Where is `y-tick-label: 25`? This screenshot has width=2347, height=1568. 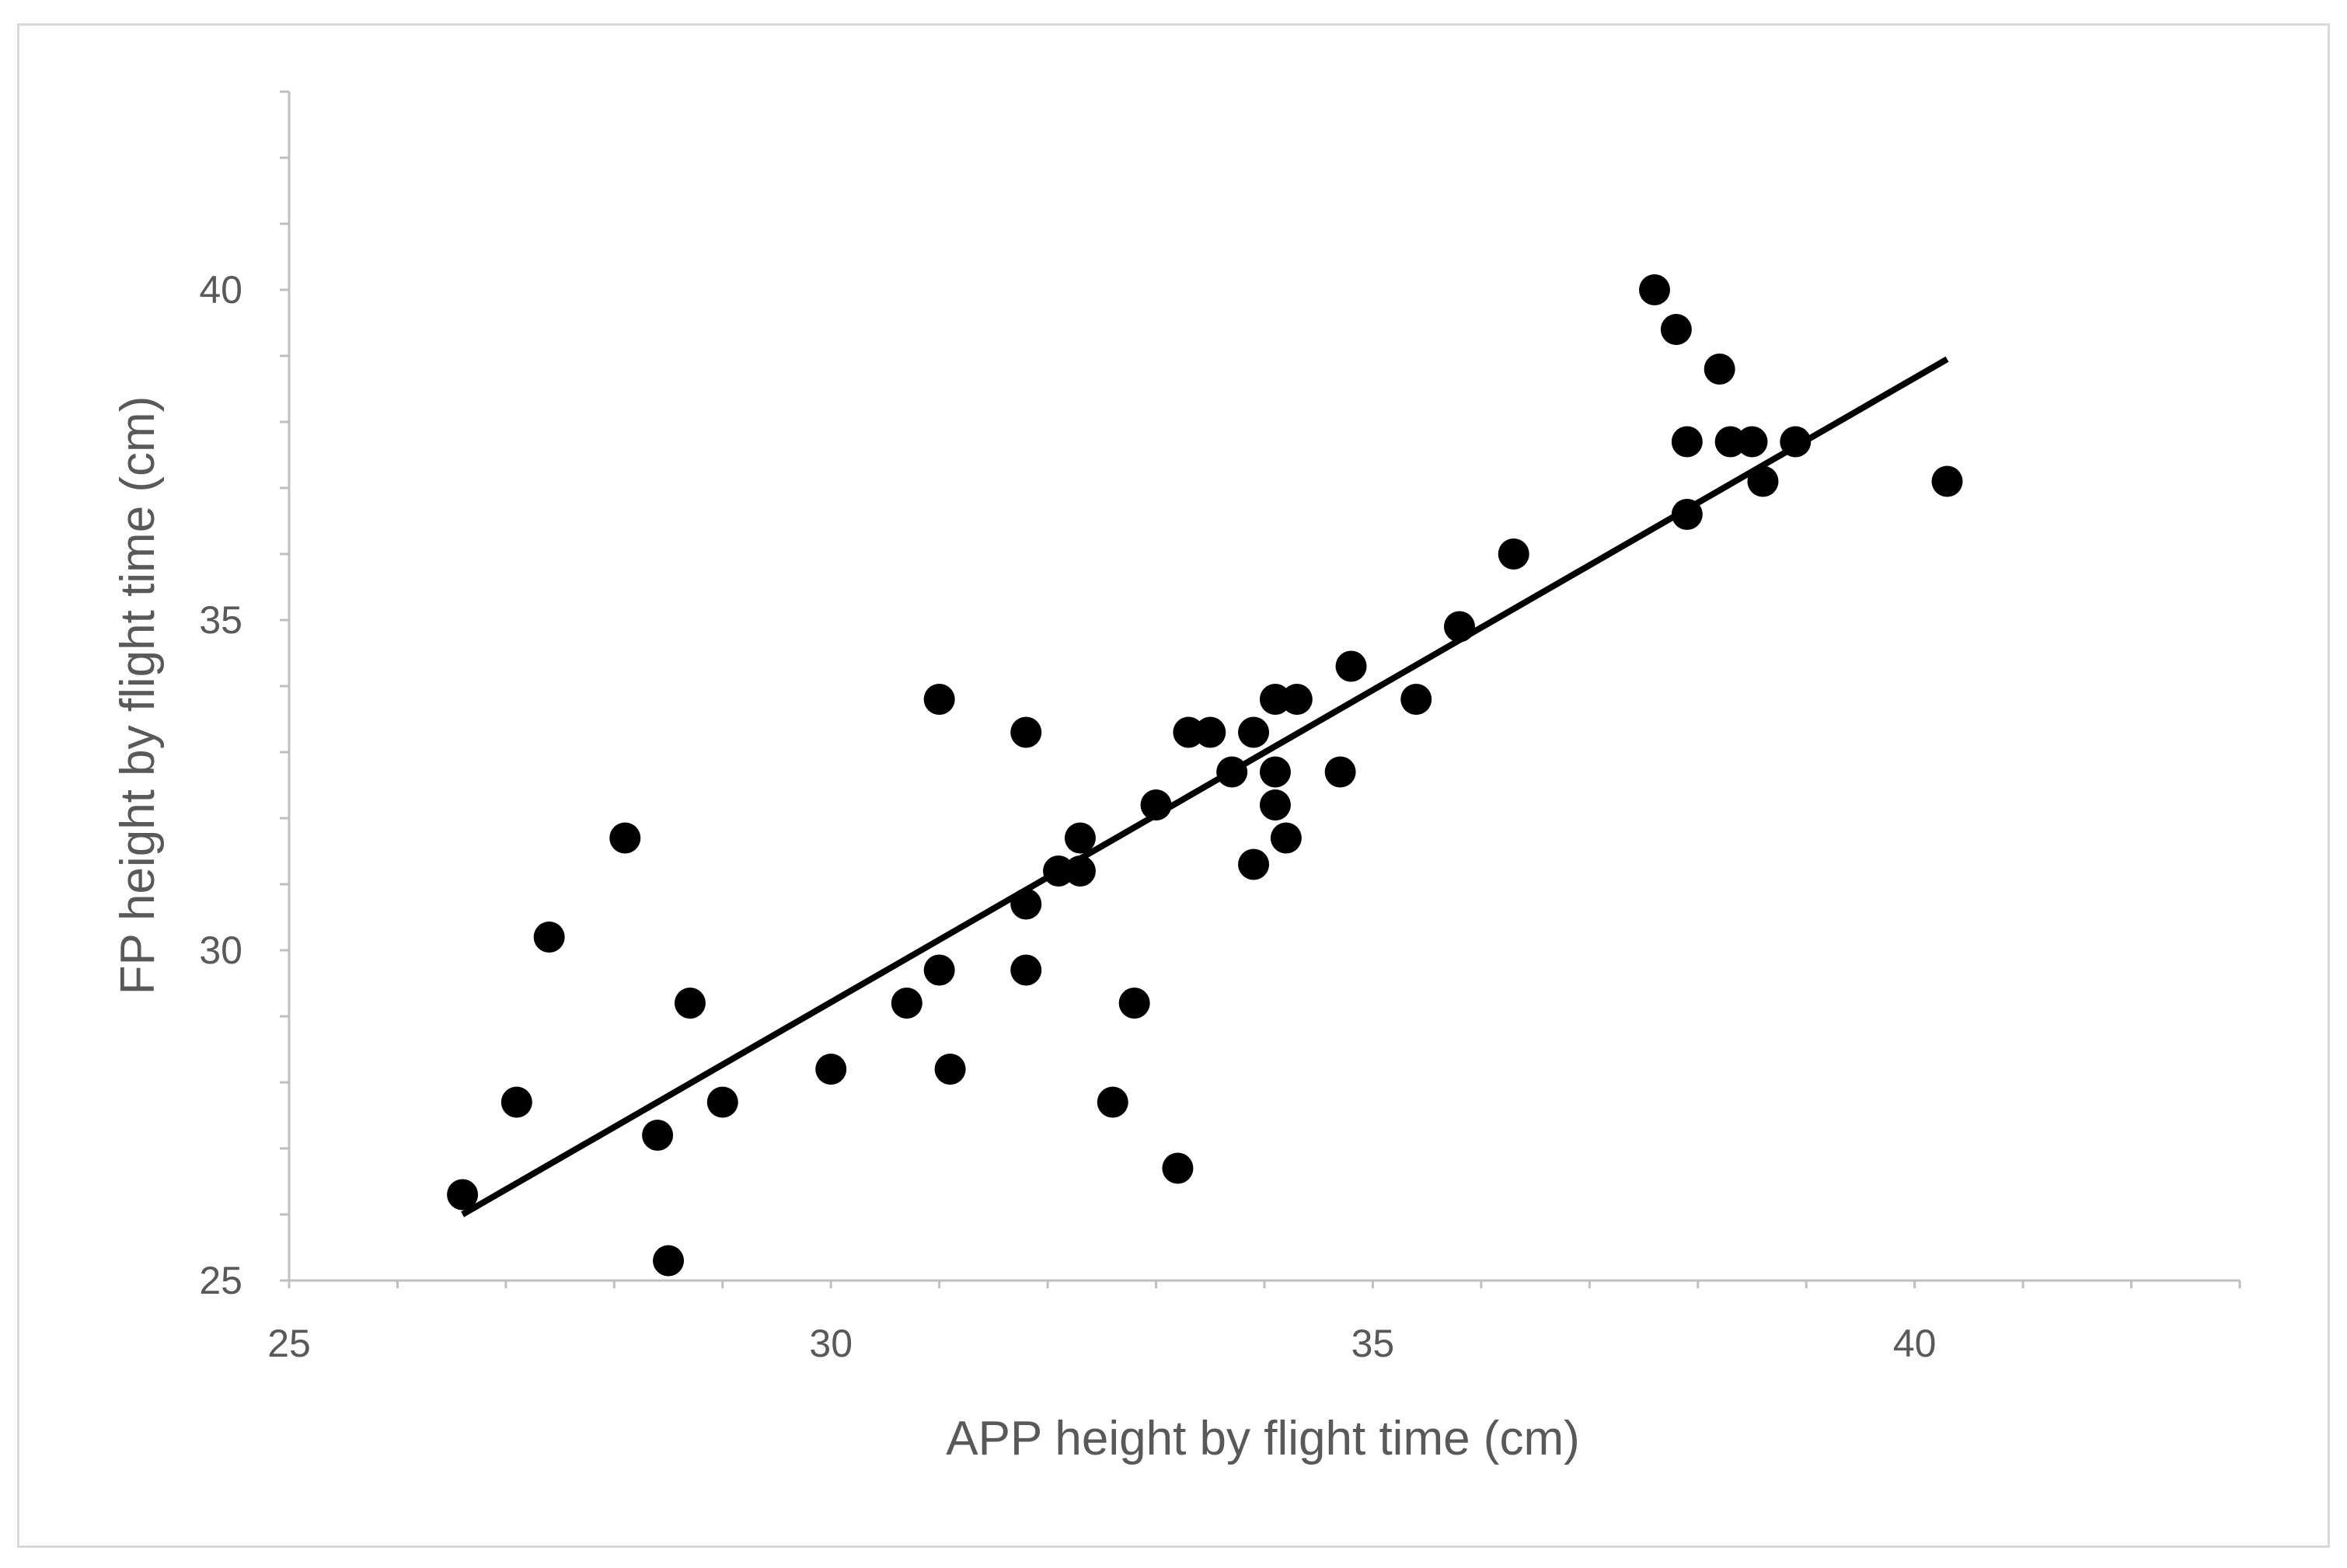 y-tick-label: 25 is located at coordinates (220, 1280).